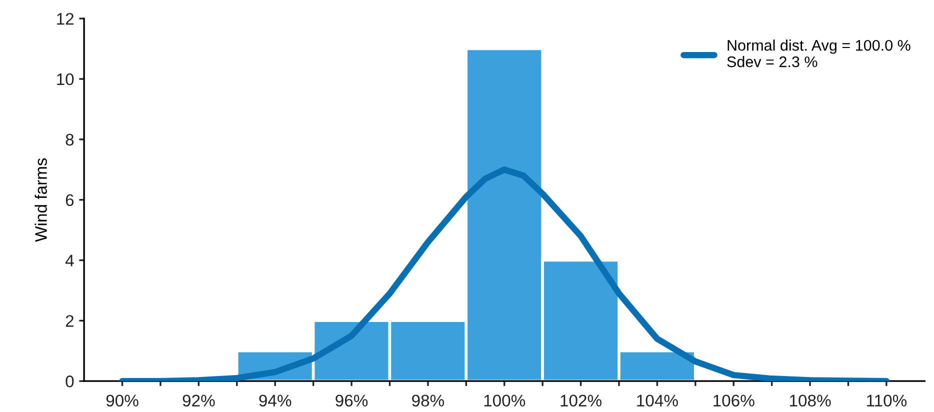  I want to click on y-tick-label: 2, so click(70, 321).